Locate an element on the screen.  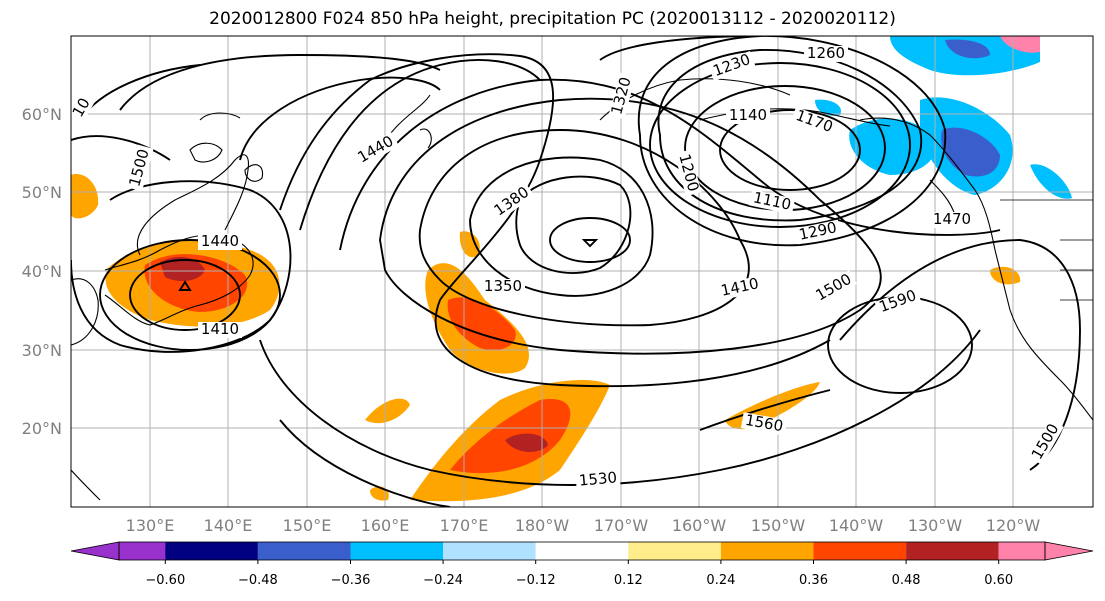
lat-tick-label: 40°N is located at coordinates (42, 271).